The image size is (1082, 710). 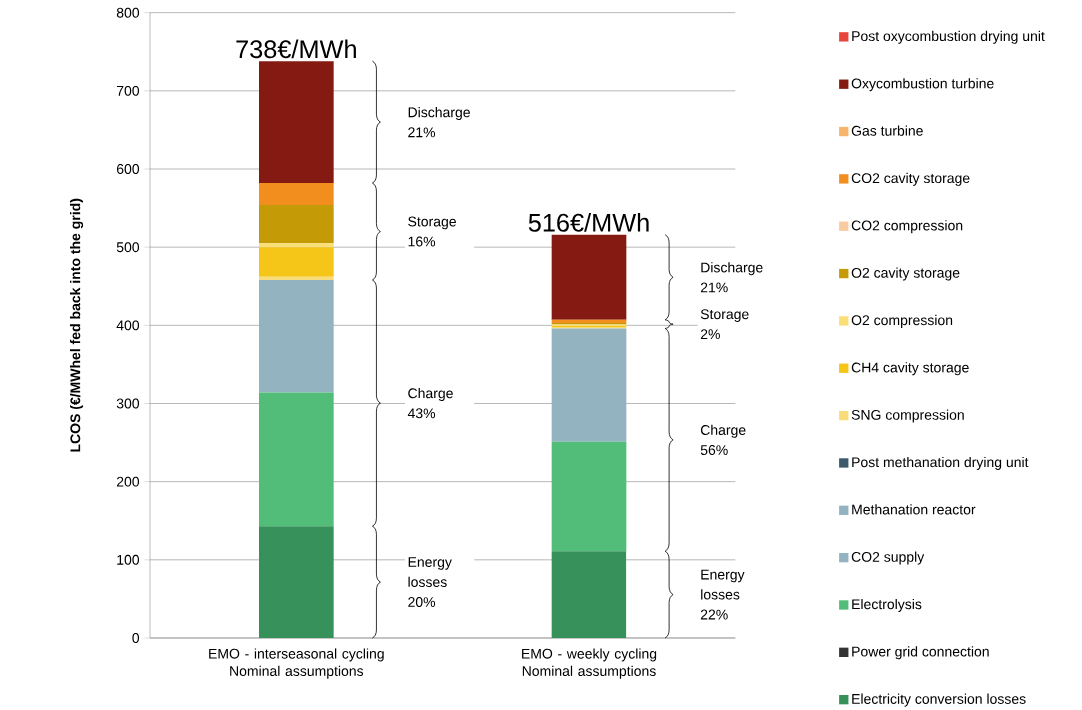 What do you see at coordinates (922, 85) in the screenshot?
I see `legend-label: Oxycombustion turbine` at bounding box center [922, 85].